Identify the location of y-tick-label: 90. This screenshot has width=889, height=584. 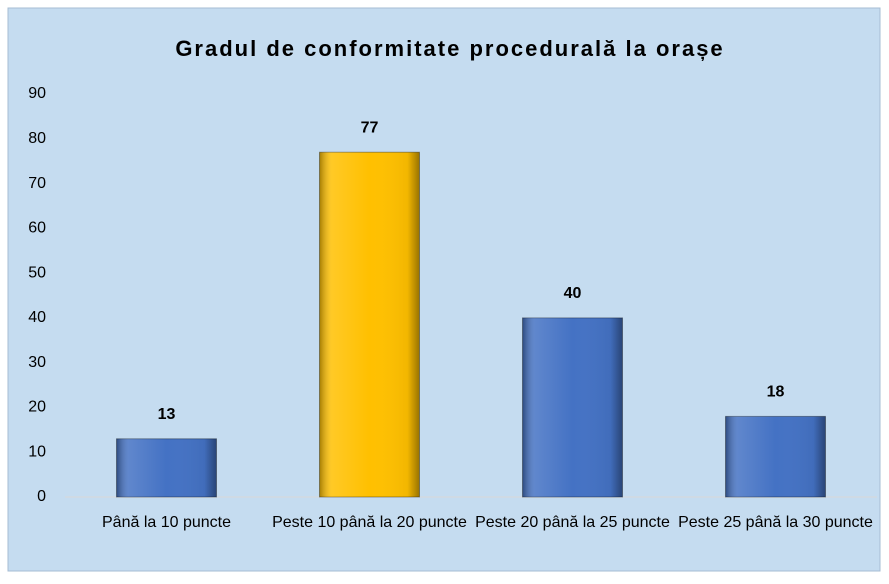
(37, 93).